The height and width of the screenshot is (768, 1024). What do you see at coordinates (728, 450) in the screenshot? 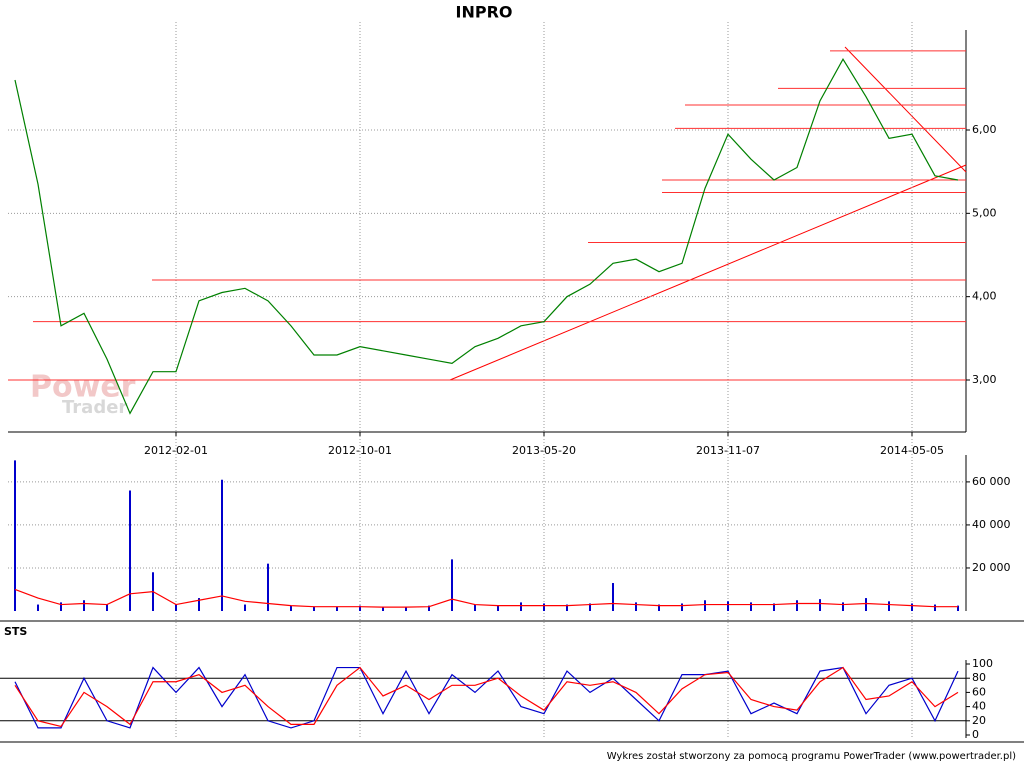
I see `x-tick-label: 2013-11-07` at bounding box center [728, 450].